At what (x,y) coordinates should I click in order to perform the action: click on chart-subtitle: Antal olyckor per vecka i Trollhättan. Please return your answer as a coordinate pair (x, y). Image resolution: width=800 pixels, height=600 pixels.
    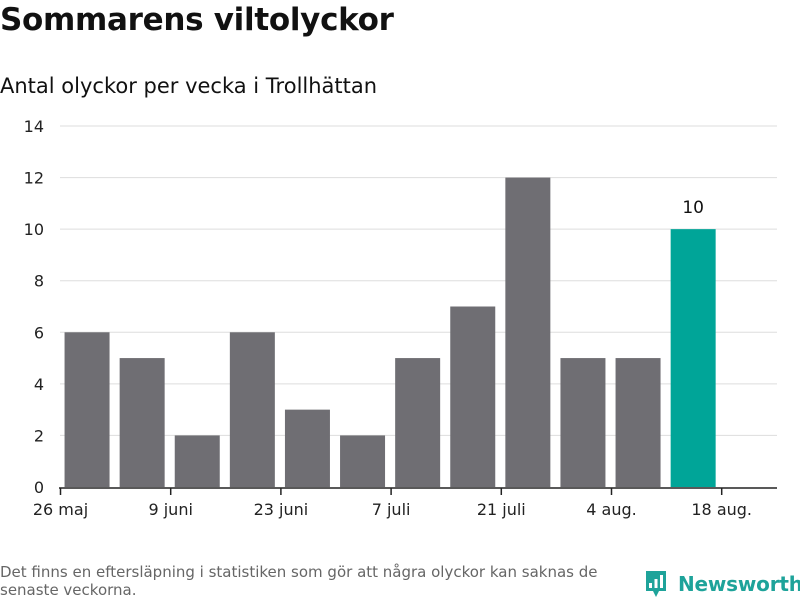
    Looking at the image, I should click on (189, 86).